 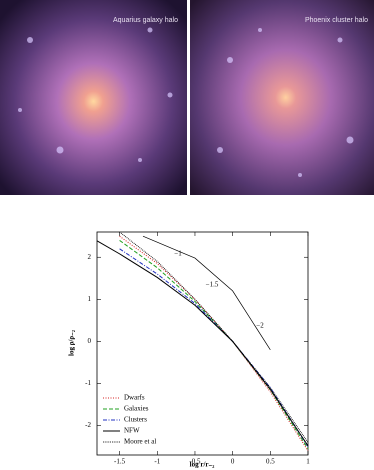 What do you see at coordinates (157, 462) in the screenshot?
I see `x-tick-label: -1` at bounding box center [157, 462].